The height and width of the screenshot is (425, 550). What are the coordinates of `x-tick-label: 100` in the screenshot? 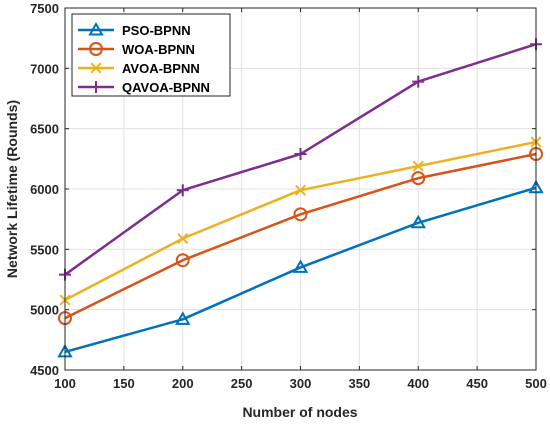 It's located at (65, 383).